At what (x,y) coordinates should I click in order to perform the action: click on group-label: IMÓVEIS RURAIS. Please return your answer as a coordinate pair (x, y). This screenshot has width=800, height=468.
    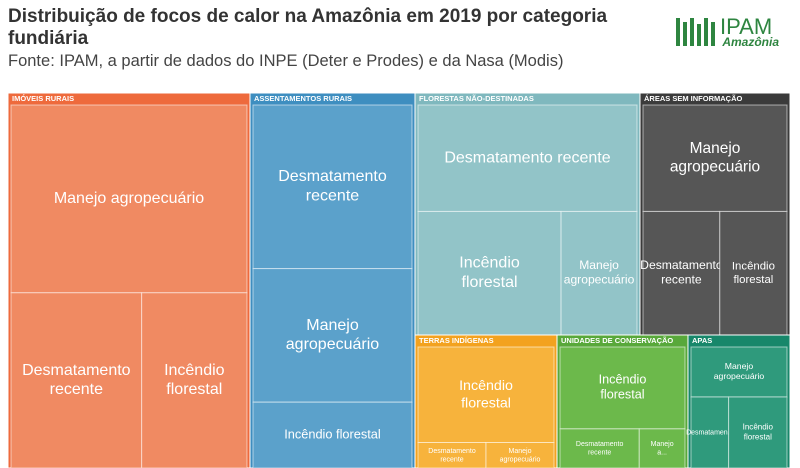
    Looking at the image, I should click on (43, 98).